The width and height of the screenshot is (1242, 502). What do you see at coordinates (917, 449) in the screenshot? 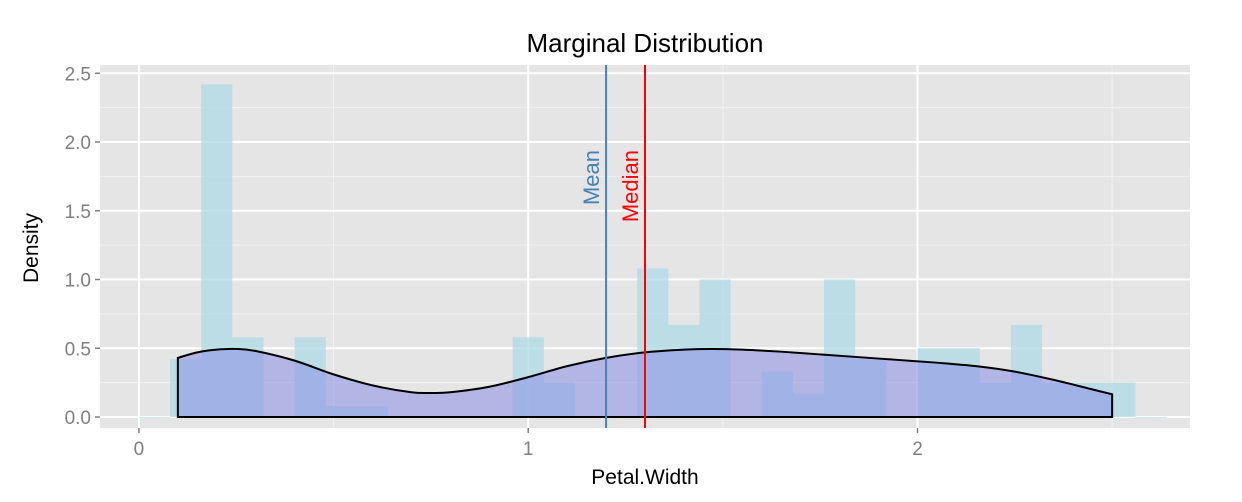
I see `x-tick-label: 2` at bounding box center [917, 449].